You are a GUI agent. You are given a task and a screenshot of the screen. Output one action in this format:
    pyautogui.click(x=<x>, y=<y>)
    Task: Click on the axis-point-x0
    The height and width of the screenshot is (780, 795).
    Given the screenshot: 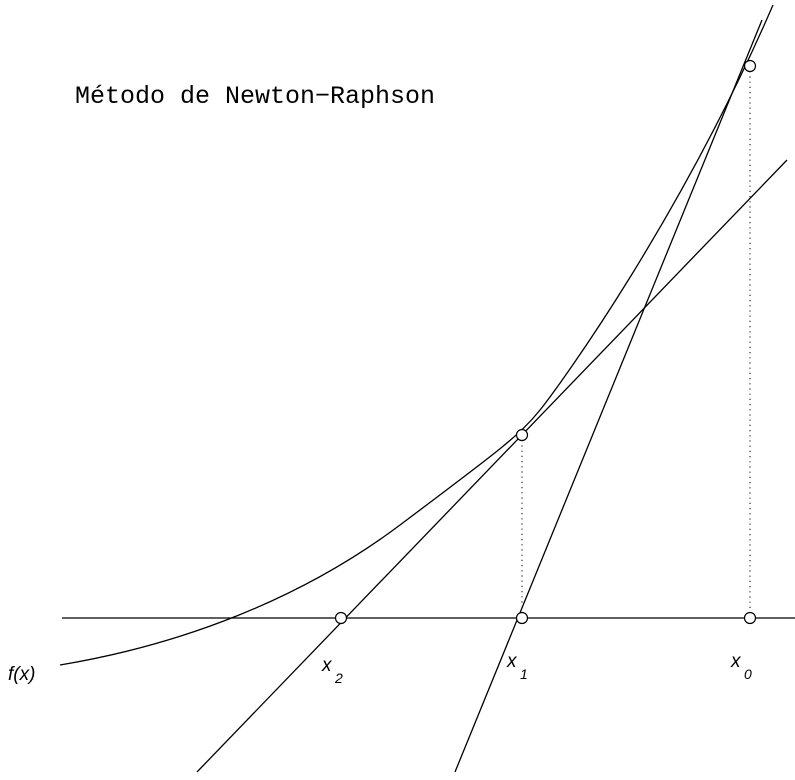 What is the action you would take?
    pyautogui.click(x=750, y=618)
    